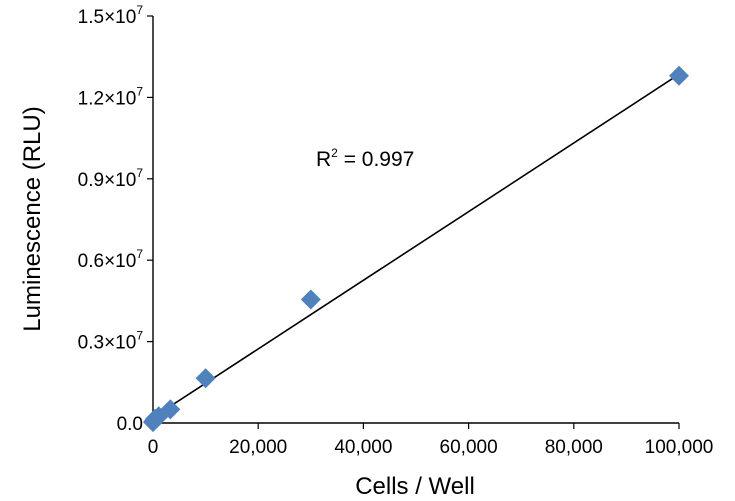 The image size is (735, 501). Describe the element at coordinates (258, 447) in the screenshot. I see `x-tick-label: 20,000` at that location.